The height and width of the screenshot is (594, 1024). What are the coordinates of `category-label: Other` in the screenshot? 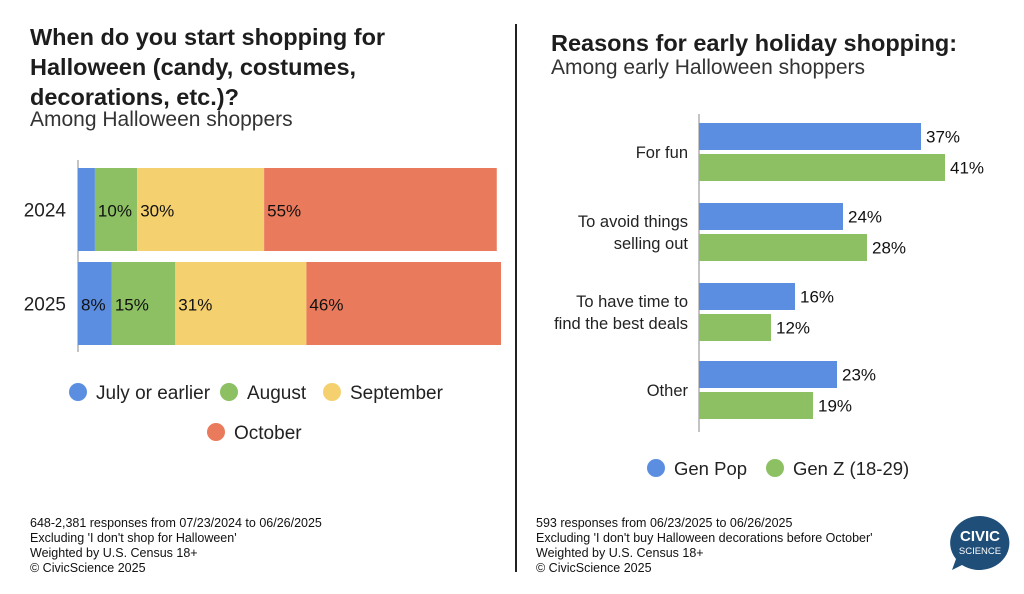 It's located at (668, 391).